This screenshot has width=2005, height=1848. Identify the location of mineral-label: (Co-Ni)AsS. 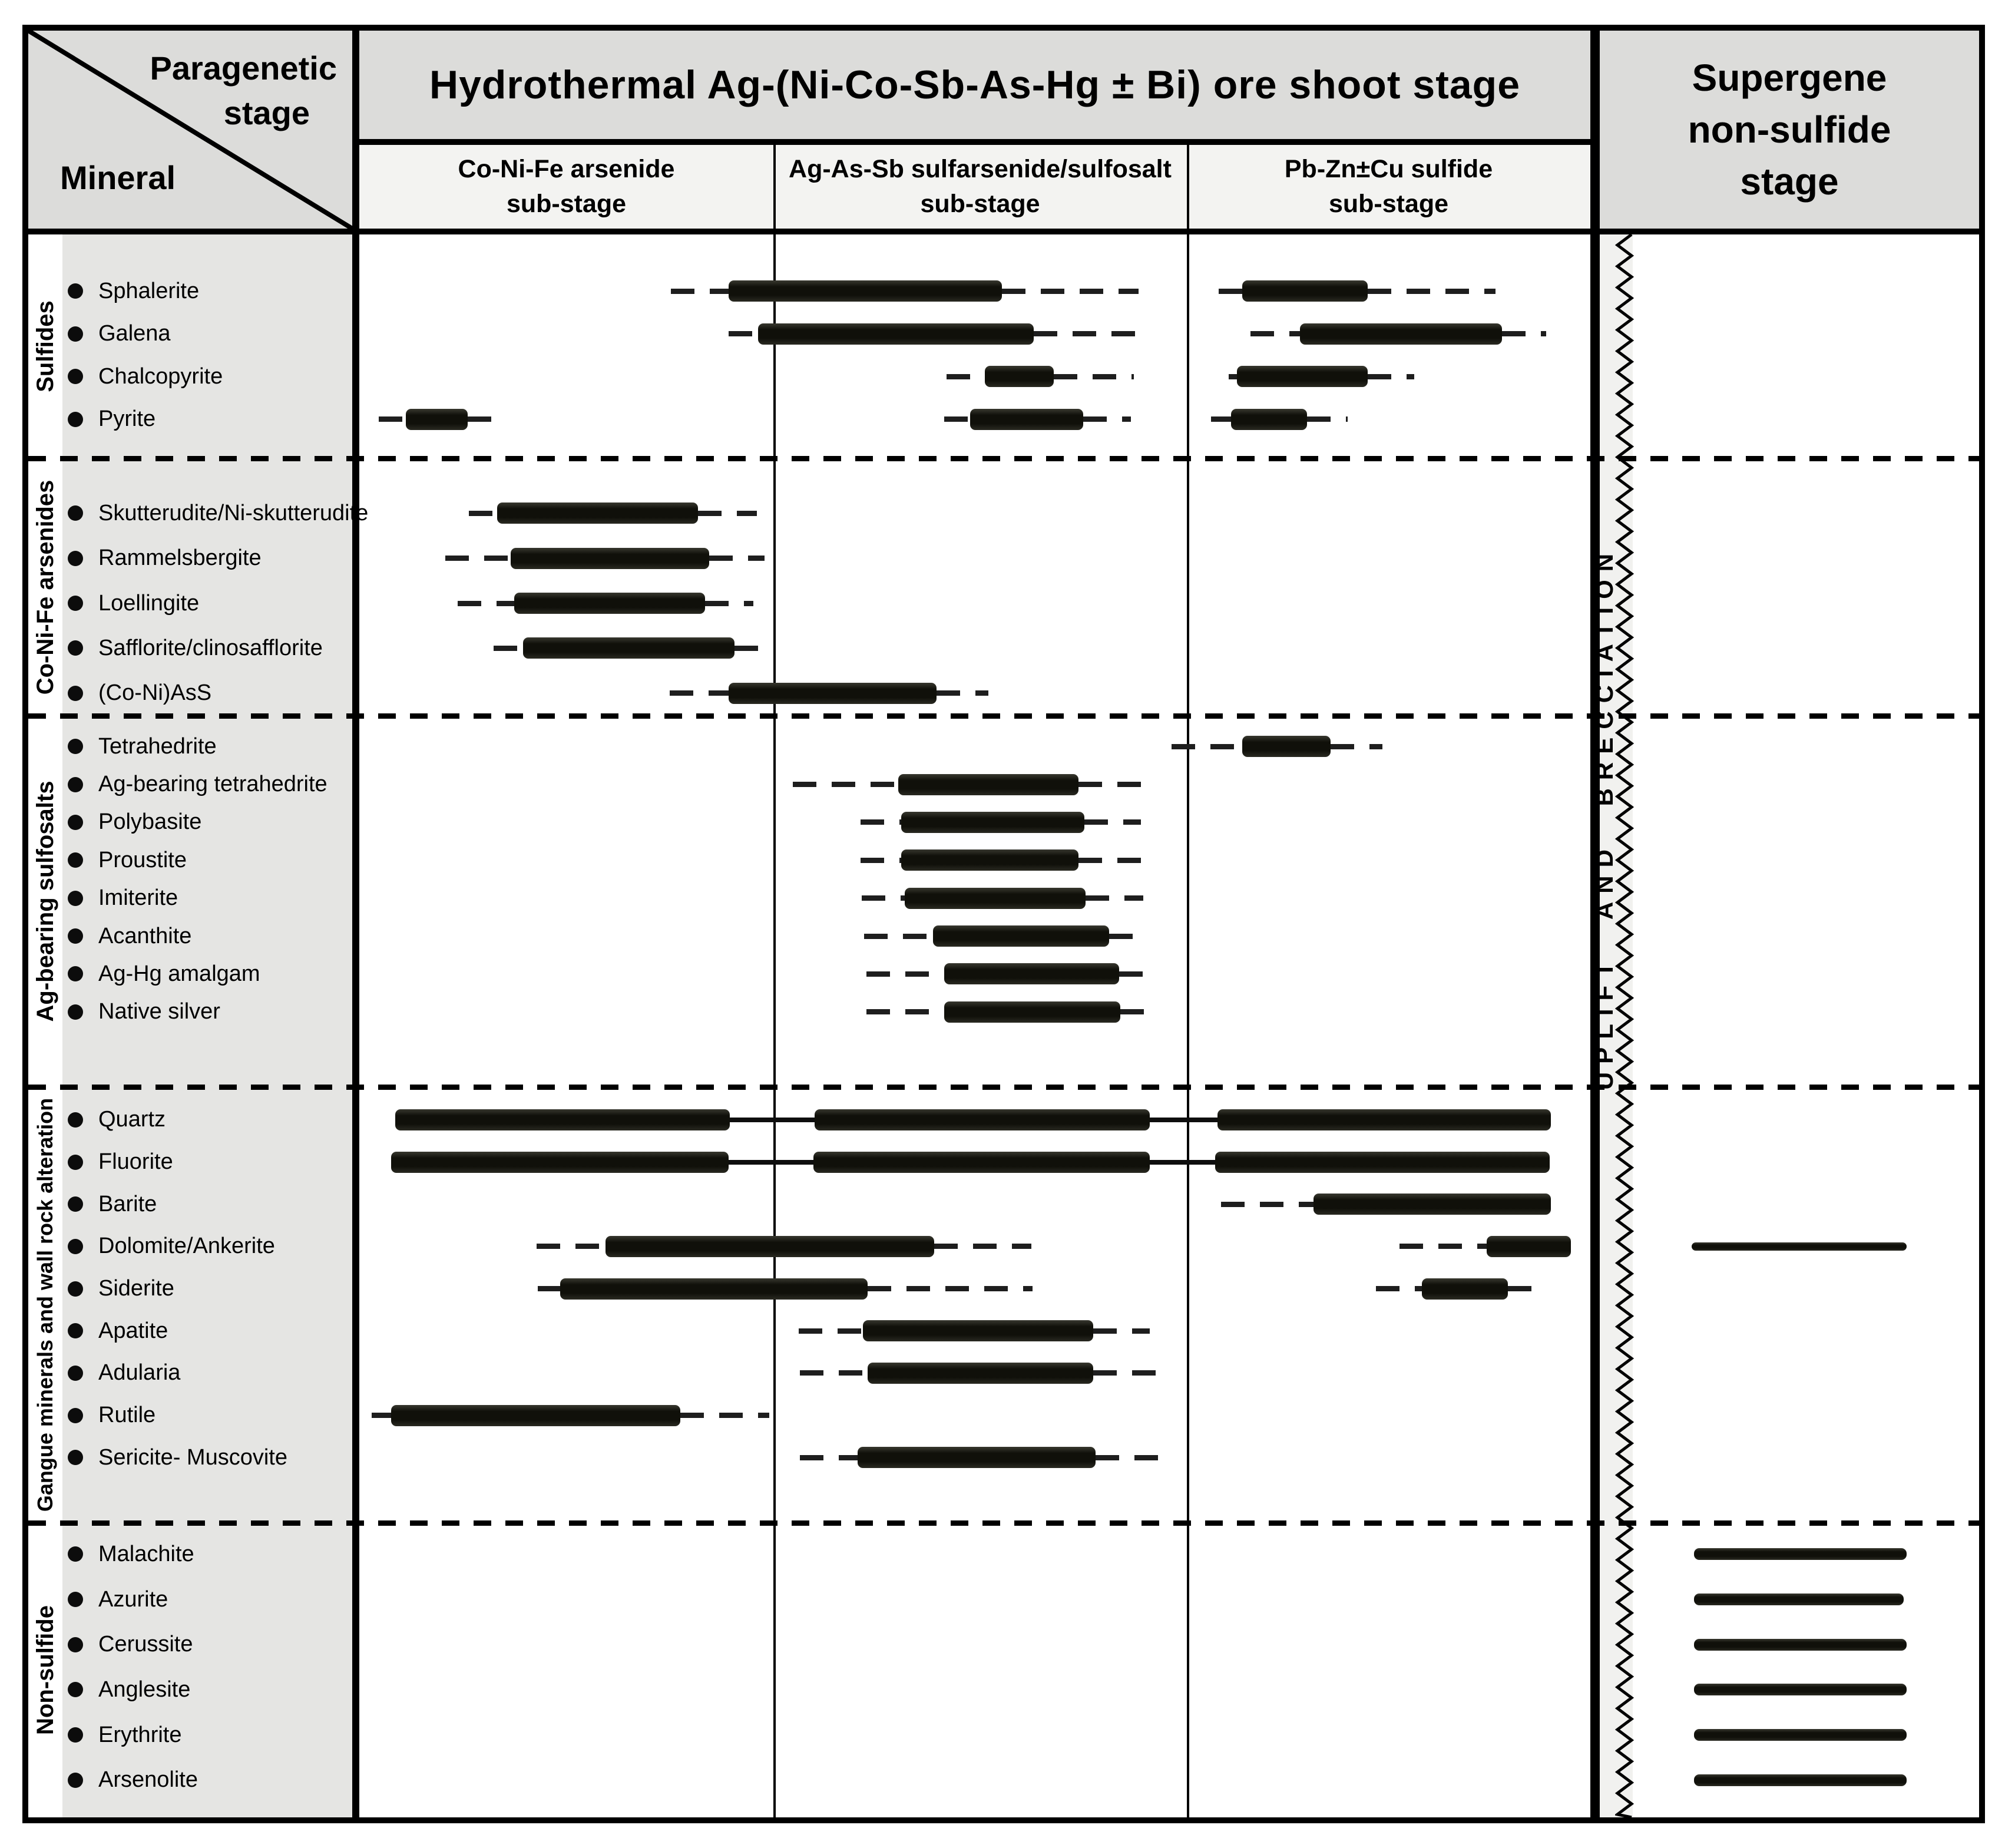
(155, 693).